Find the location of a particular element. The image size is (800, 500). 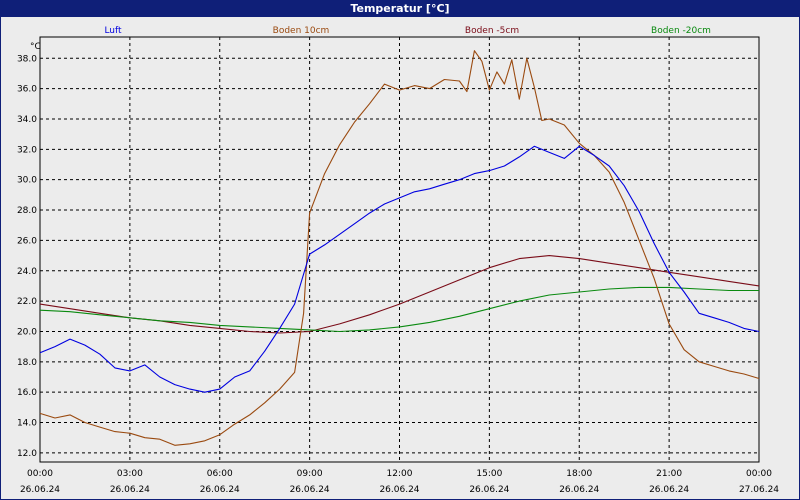

y-tick-label: 12.0 is located at coordinates (27, 454).